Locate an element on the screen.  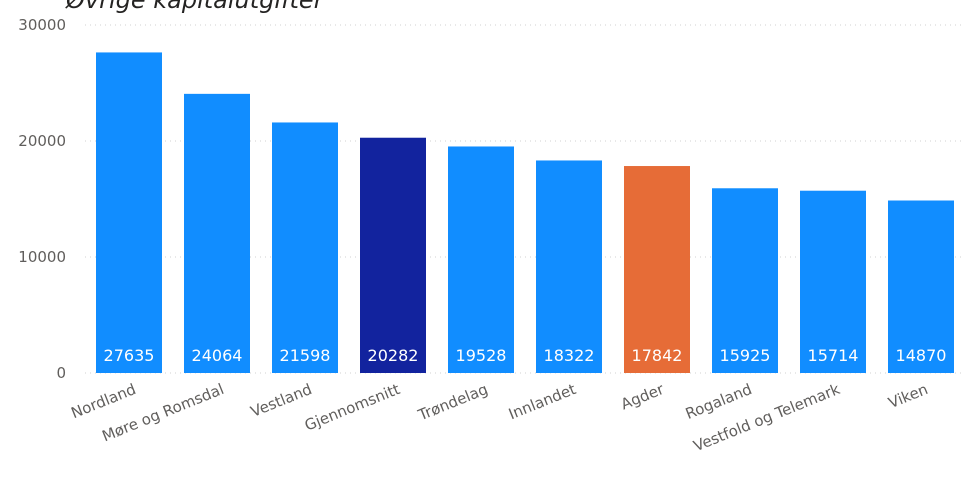
data-label: 18322 is located at coordinates (569, 355).